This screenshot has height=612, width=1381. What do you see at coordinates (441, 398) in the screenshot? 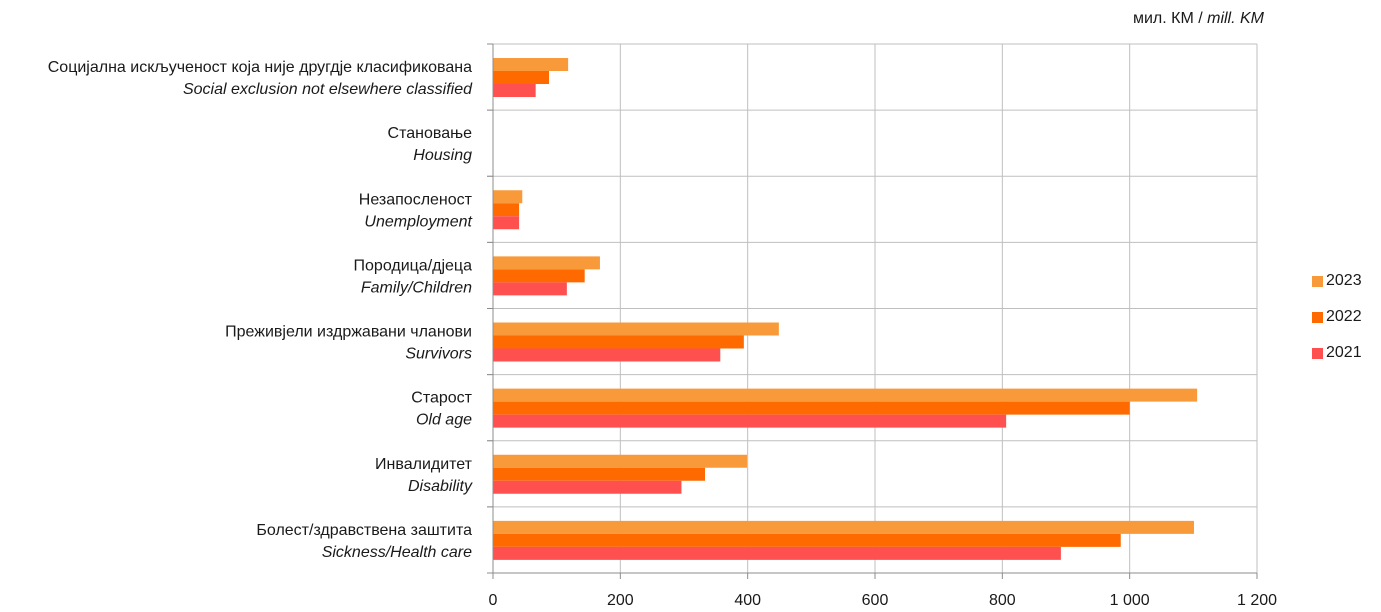
I see `category-label-local: Старост` at bounding box center [441, 398].